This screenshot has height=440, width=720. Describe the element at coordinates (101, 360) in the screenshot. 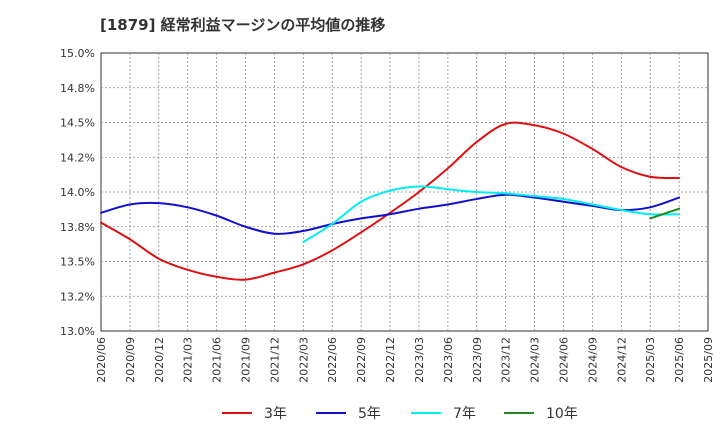

I see `x-tick-label: 2020/06` at that location.